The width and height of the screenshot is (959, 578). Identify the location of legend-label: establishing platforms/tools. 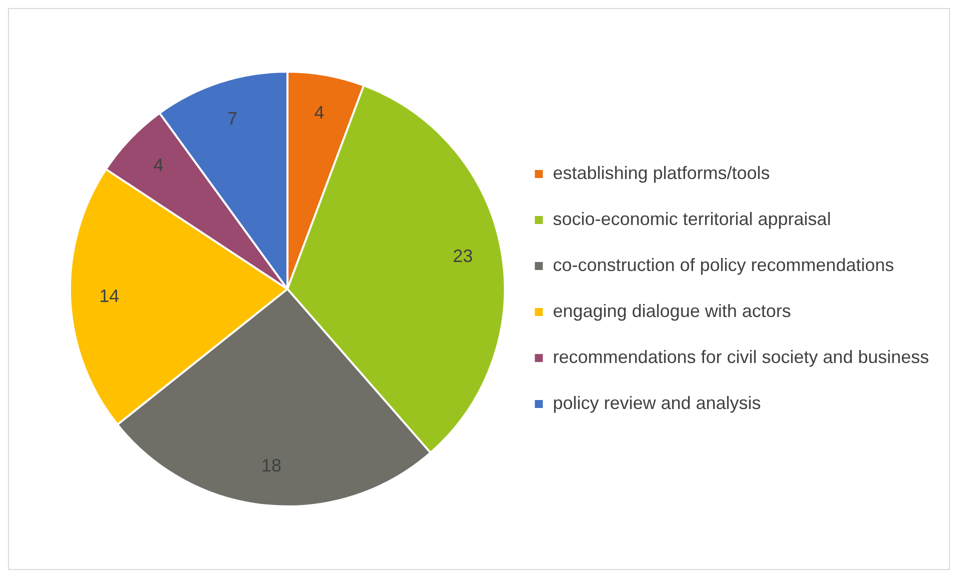
(661, 172).